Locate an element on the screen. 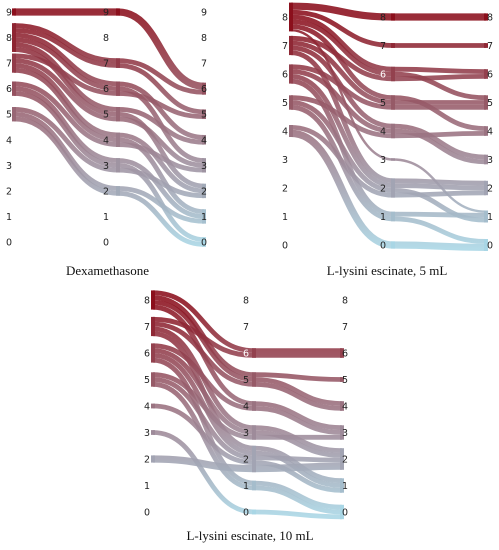 This screenshot has width=499, height=550. chart-caption: L-lysini escinate, 10 mL is located at coordinates (250, 535).